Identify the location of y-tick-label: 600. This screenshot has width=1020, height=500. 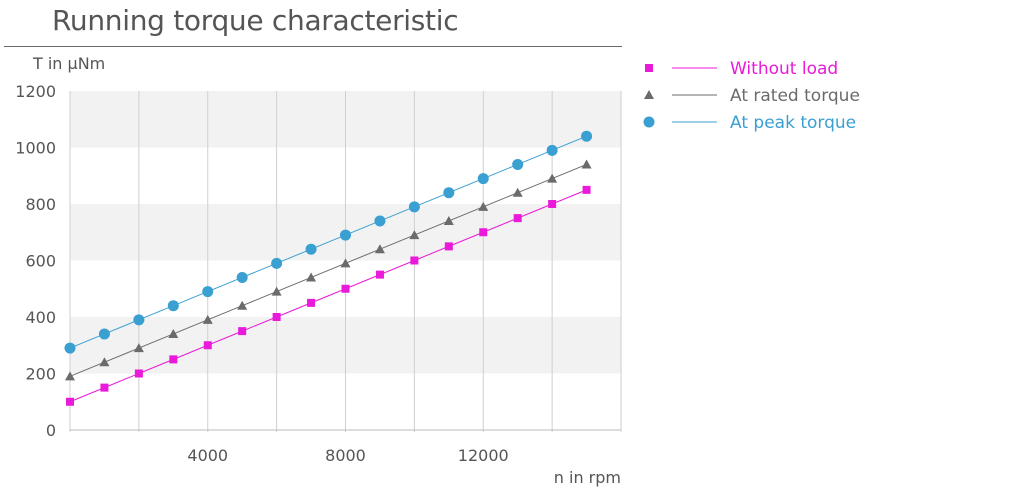
(40, 261).